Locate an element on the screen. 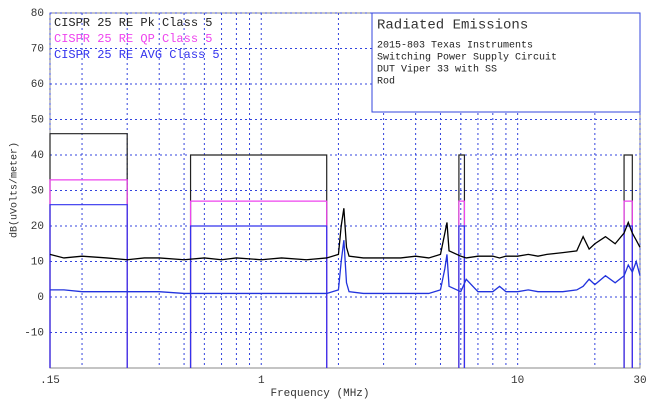 The height and width of the screenshot is (408, 670). y-tick-label: 0 is located at coordinates (40, 298).